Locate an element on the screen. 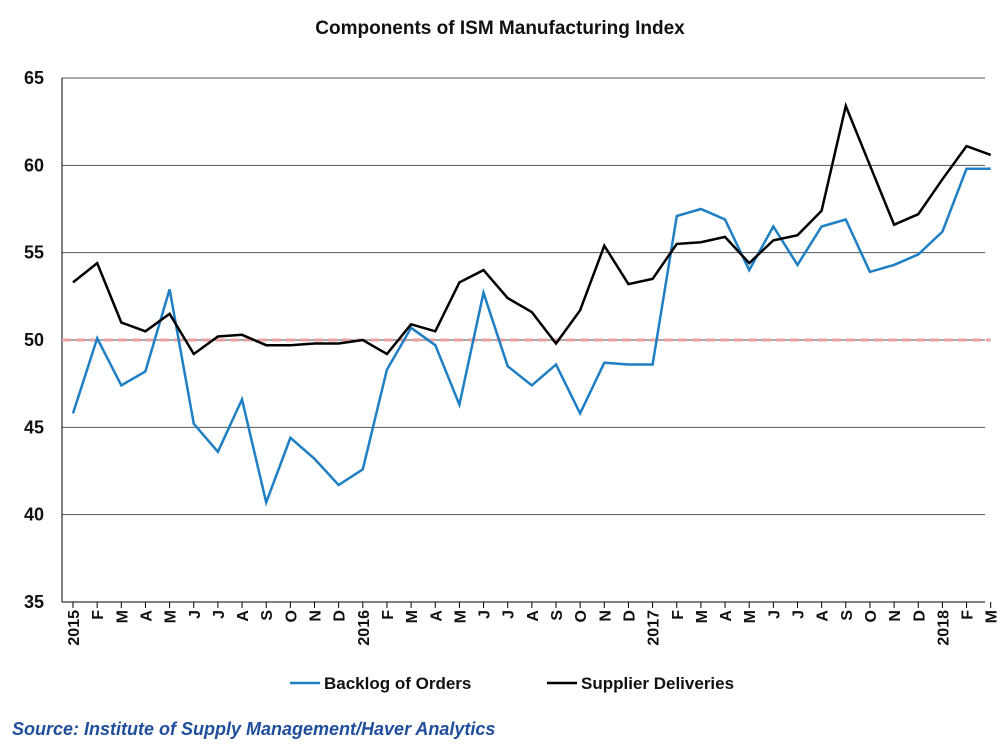  y-tick-label: 40 is located at coordinates (34, 515).